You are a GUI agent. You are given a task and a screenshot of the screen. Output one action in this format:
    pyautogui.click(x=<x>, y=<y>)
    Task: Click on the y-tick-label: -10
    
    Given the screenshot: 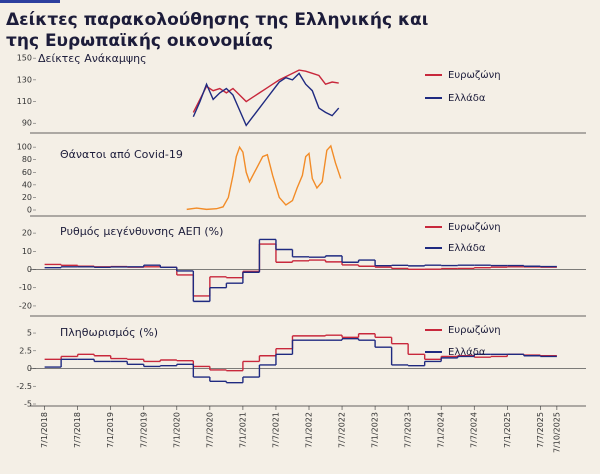 What is the action you would take?
    pyautogui.click(x=25, y=287)
    